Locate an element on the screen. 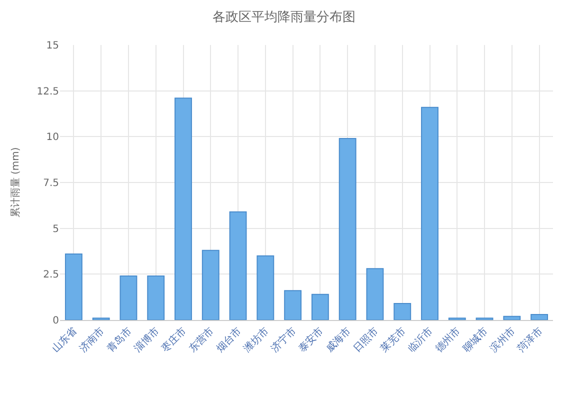 Image resolution: width=568 pixels, height=400 pixels. y-tick-label: 0 is located at coordinates (55, 321).